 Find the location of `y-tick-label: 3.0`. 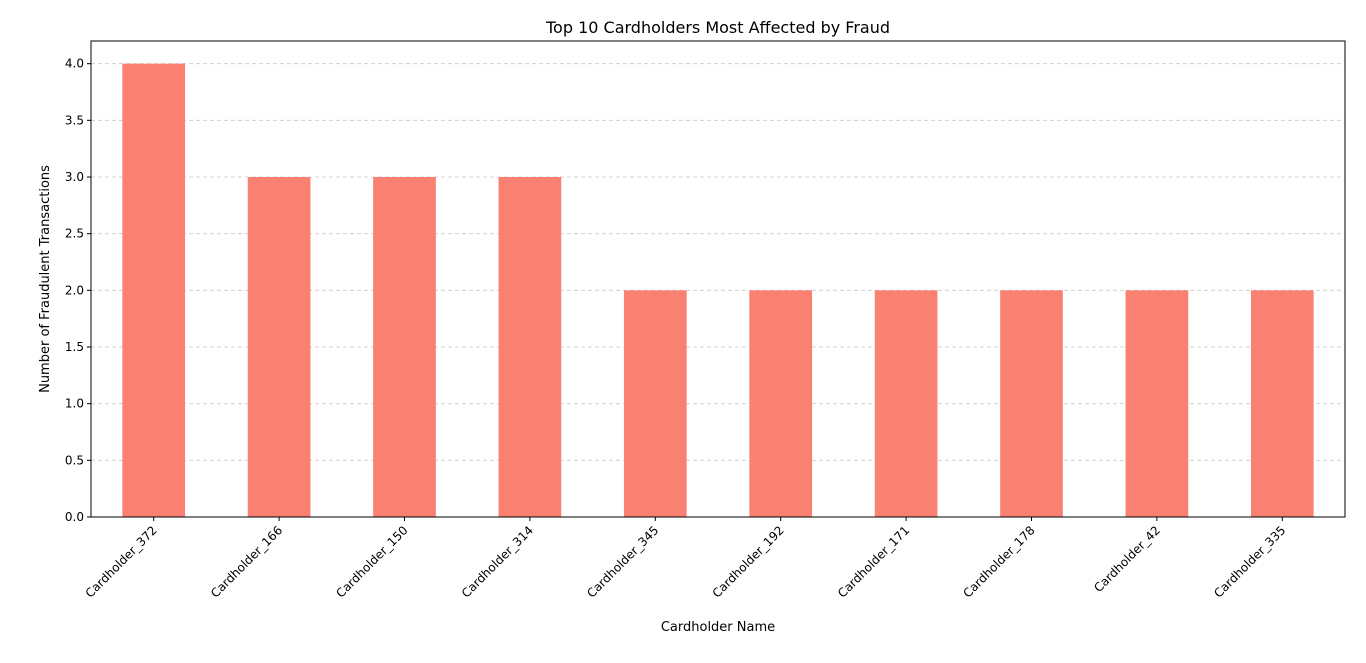

y-tick-label: 3.0 is located at coordinates (74, 177).